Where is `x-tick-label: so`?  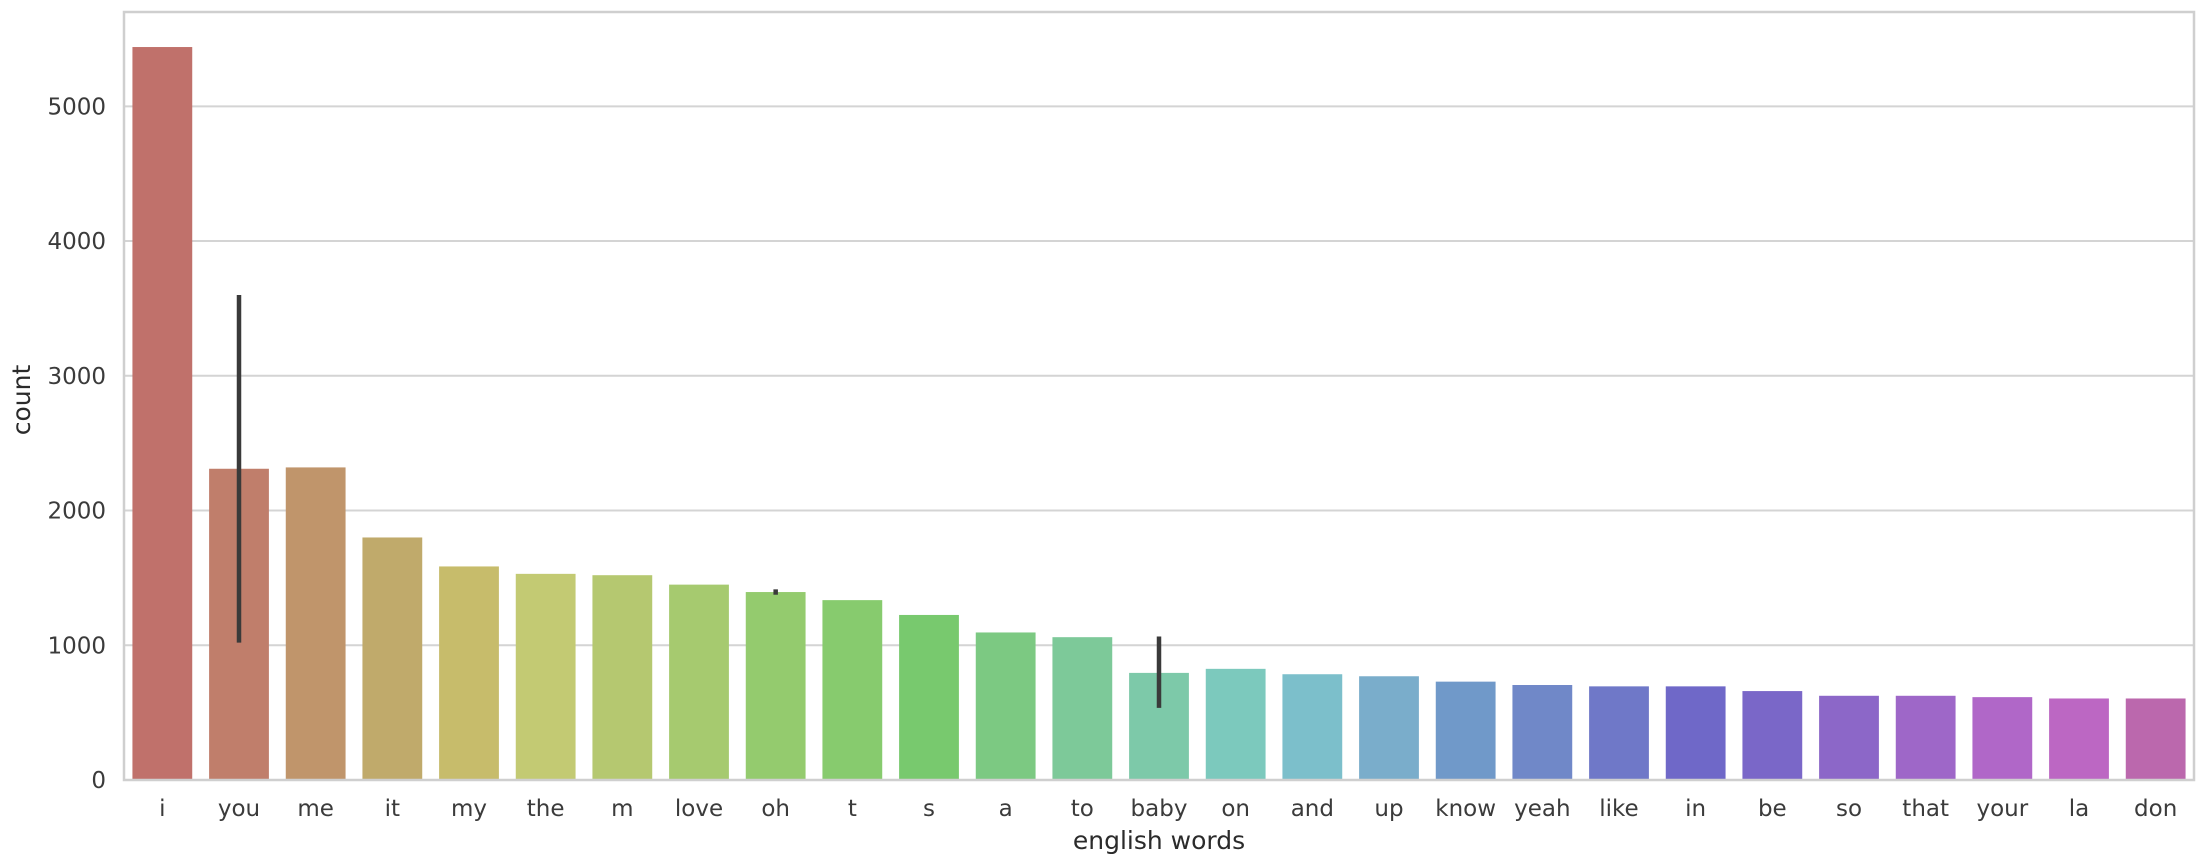
x-tick-label: so is located at coordinates (1849, 809).